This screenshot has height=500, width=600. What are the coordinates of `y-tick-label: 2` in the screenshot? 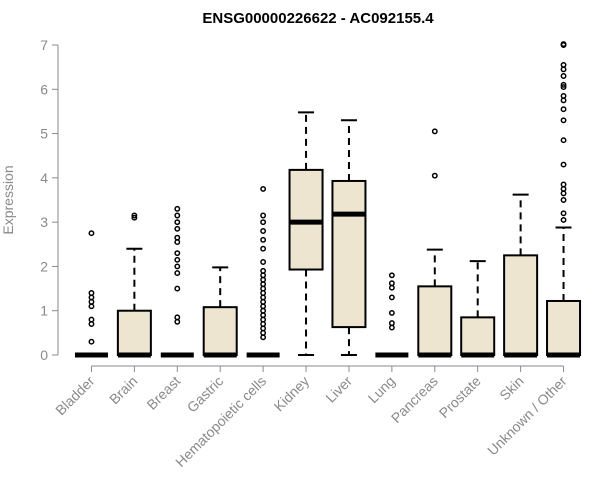 It's located at (44, 266).